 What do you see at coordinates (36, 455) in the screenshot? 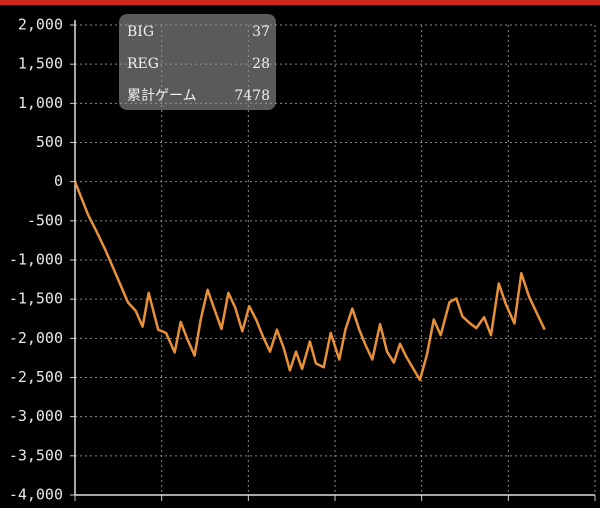
I see `y-tick-label: -3,500` at bounding box center [36, 455].